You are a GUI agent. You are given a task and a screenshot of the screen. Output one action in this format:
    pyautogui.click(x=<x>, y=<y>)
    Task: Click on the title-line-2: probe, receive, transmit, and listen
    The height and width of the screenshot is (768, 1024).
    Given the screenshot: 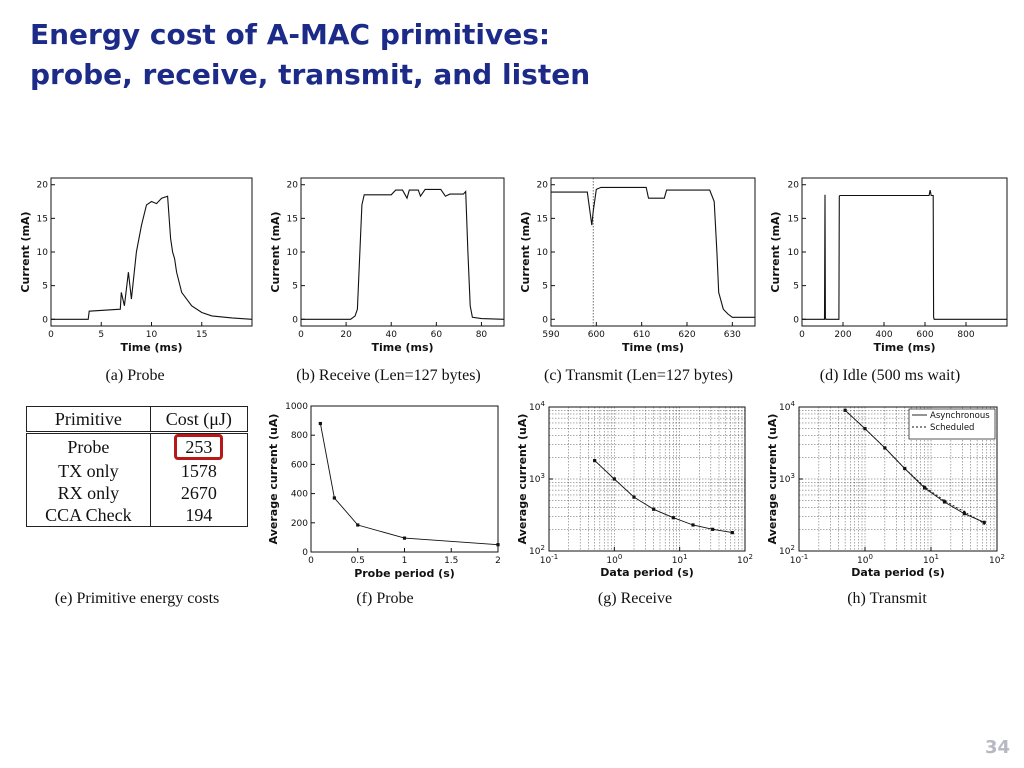 What is the action you would take?
    pyautogui.click(x=310, y=74)
    